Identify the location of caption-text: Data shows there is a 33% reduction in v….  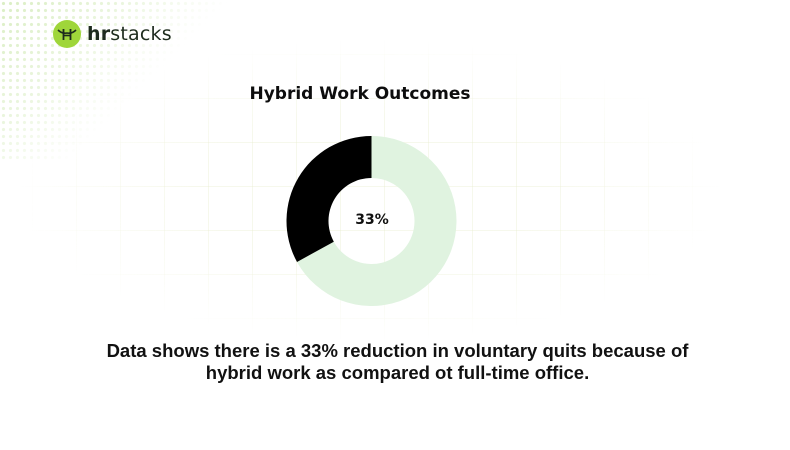
(397, 362).